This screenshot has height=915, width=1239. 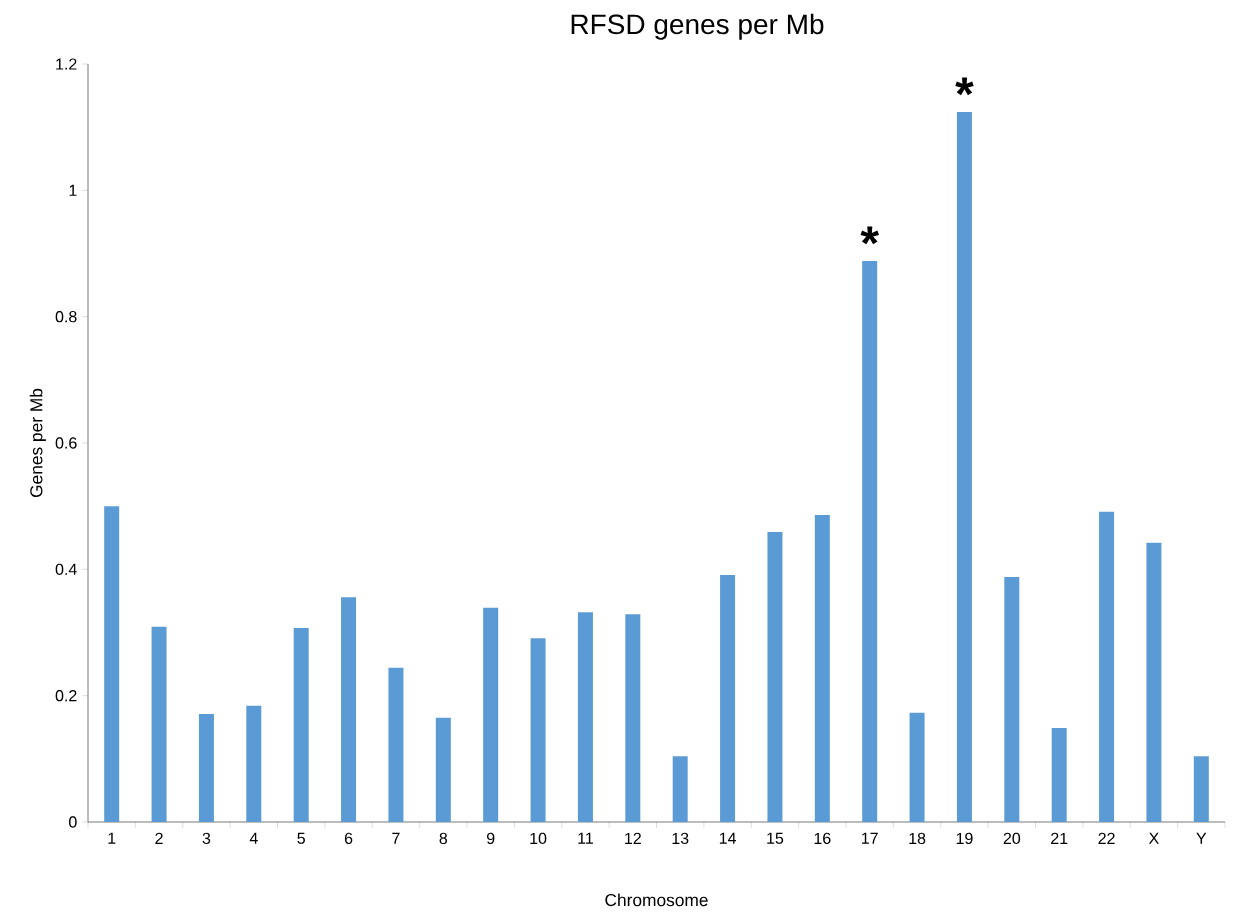 I want to click on x-tick-label: 4, so click(x=253, y=838).